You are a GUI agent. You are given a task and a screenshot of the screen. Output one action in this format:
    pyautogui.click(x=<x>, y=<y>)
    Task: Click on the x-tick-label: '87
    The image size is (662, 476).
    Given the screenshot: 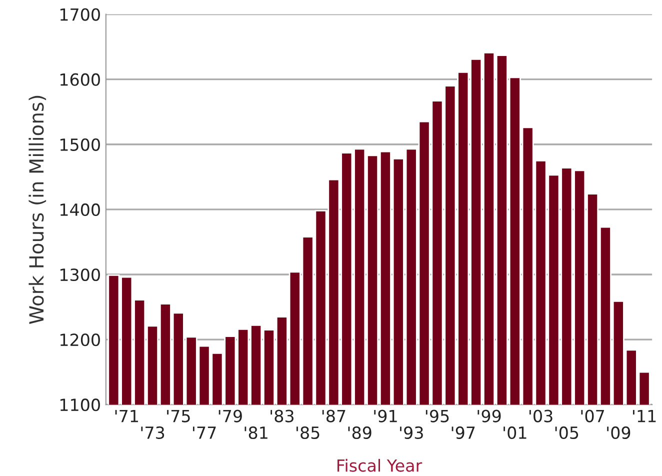 What is the action you would take?
    pyautogui.click(x=334, y=416)
    